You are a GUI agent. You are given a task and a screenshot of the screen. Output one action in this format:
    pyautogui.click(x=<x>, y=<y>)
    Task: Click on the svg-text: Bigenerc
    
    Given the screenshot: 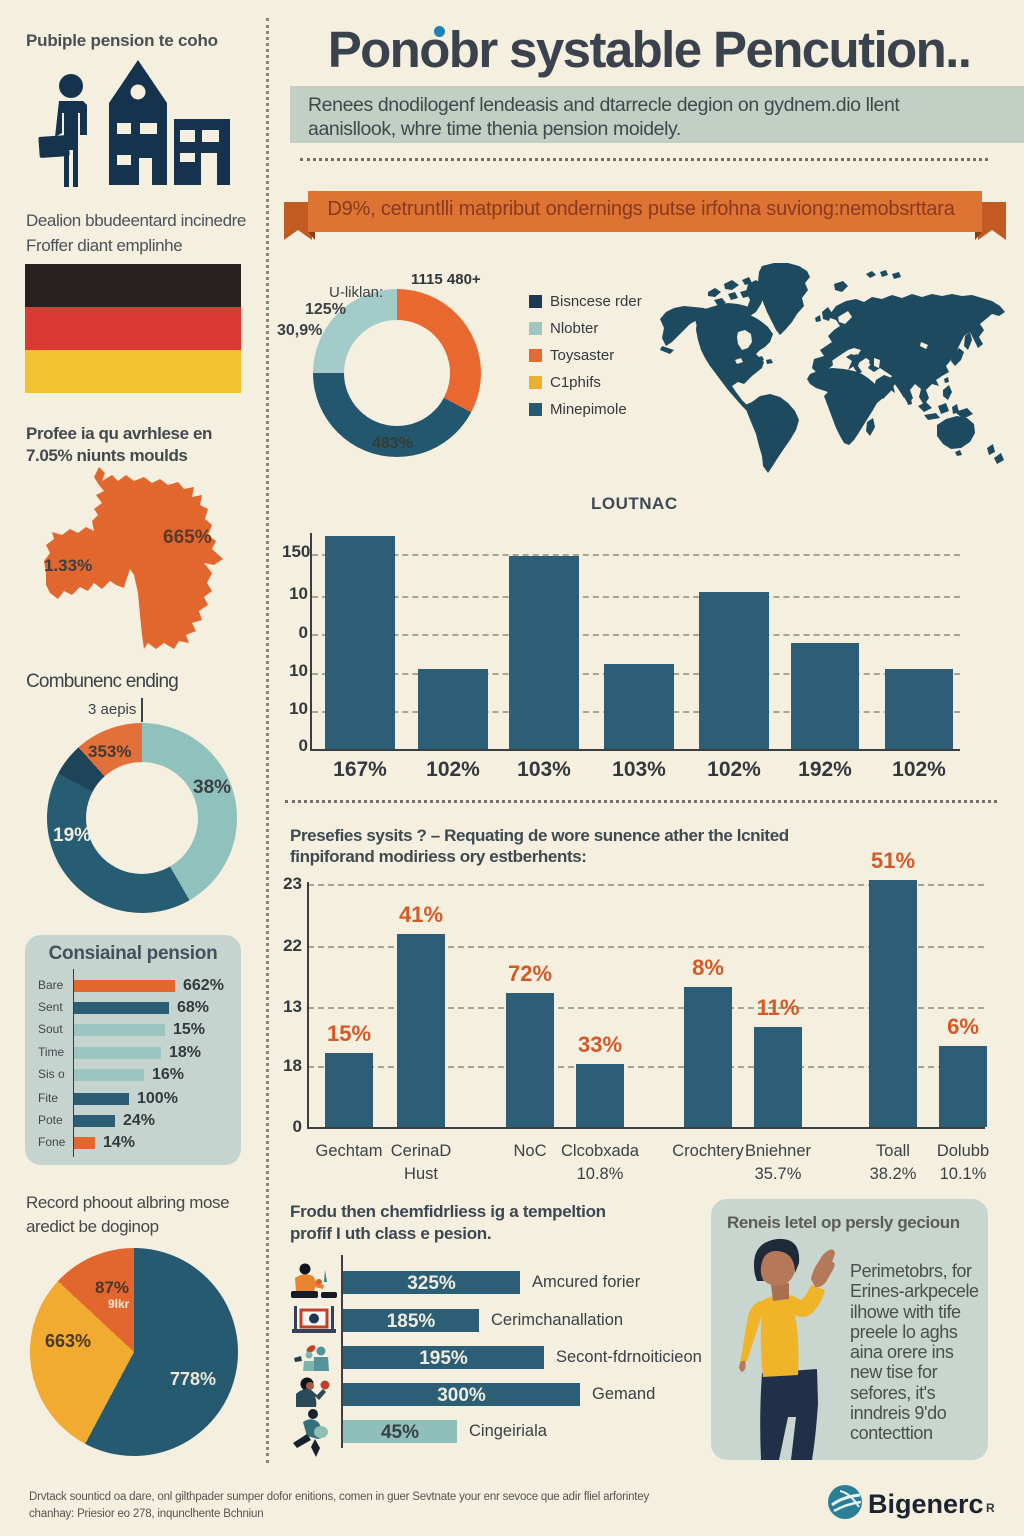 What is the action you would take?
    pyautogui.click(x=926, y=1504)
    